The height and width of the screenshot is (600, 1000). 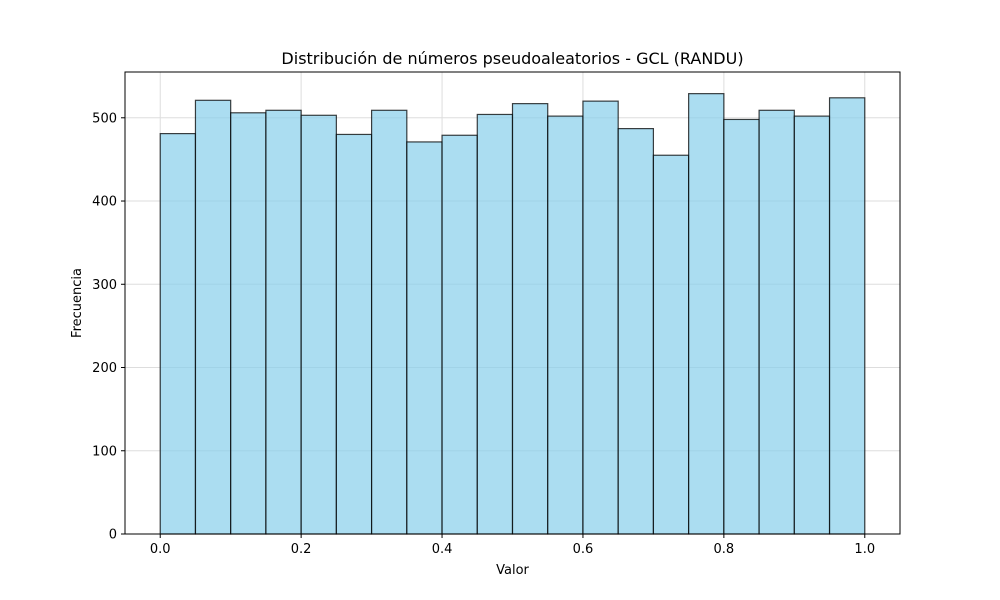 What do you see at coordinates (512, 570) in the screenshot?
I see `x-axis-label: Valor` at bounding box center [512, 570].